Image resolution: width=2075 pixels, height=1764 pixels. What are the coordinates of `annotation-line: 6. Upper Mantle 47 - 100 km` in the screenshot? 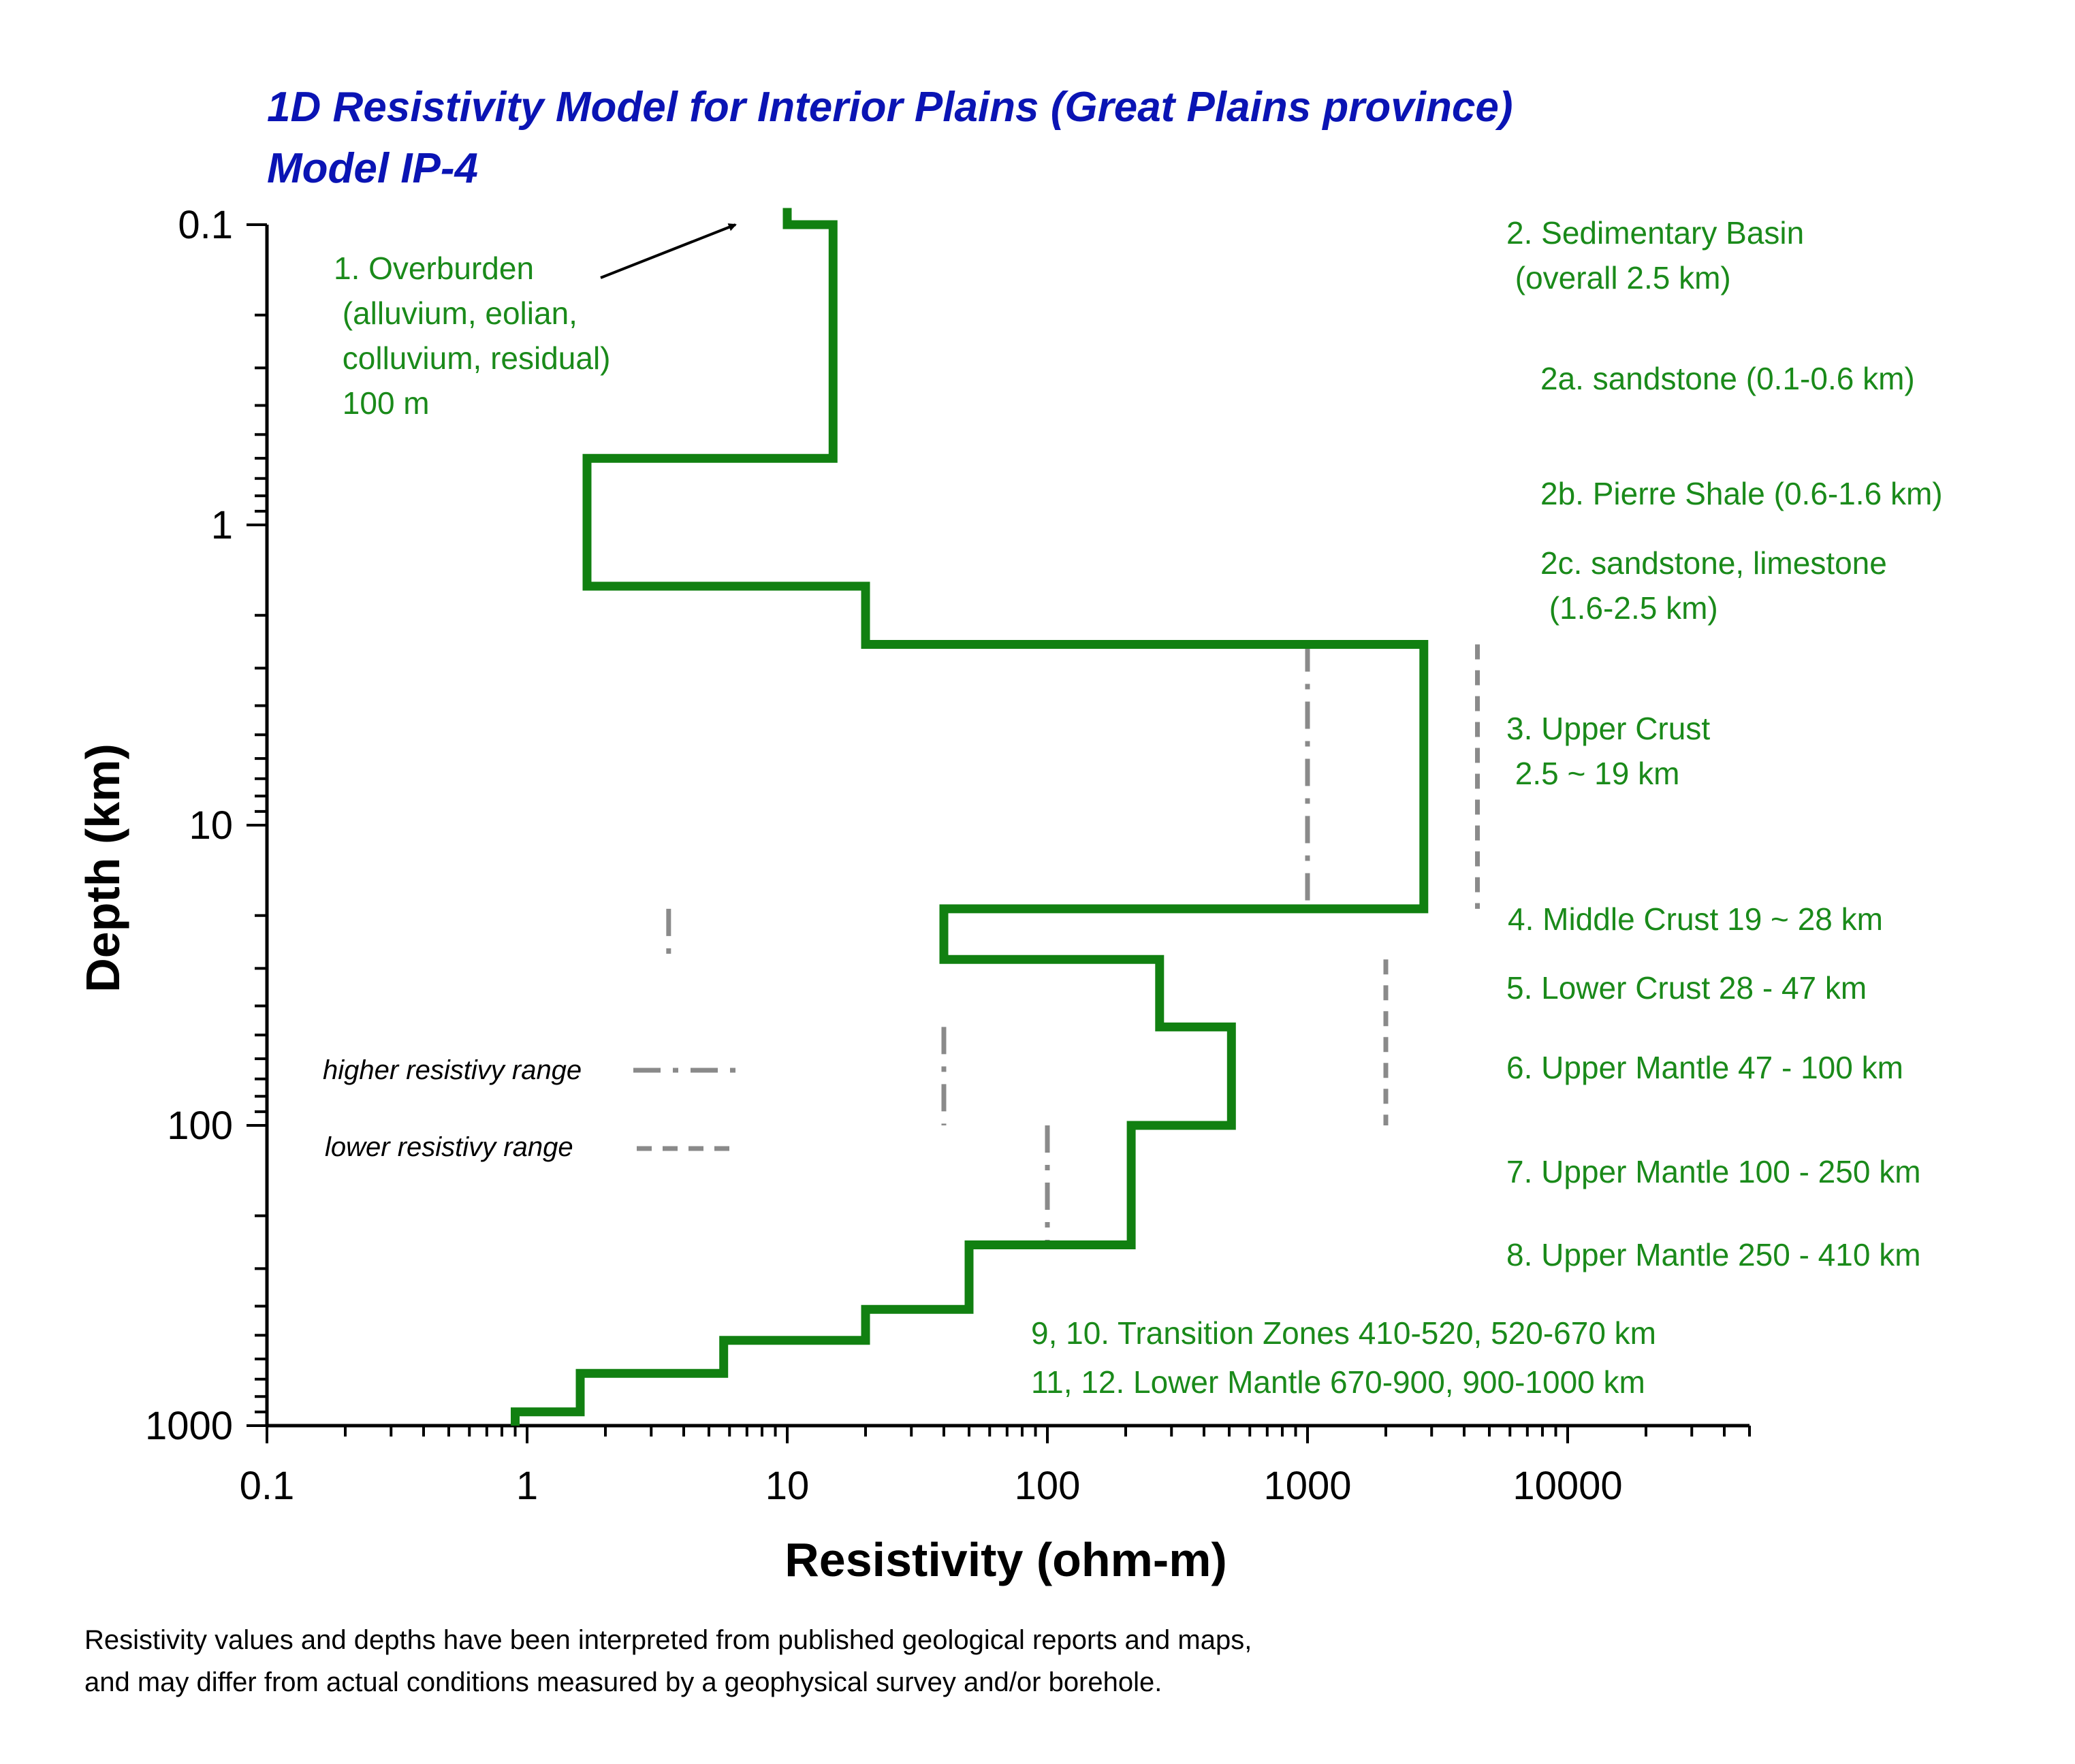 It's located at (1704, 1067).